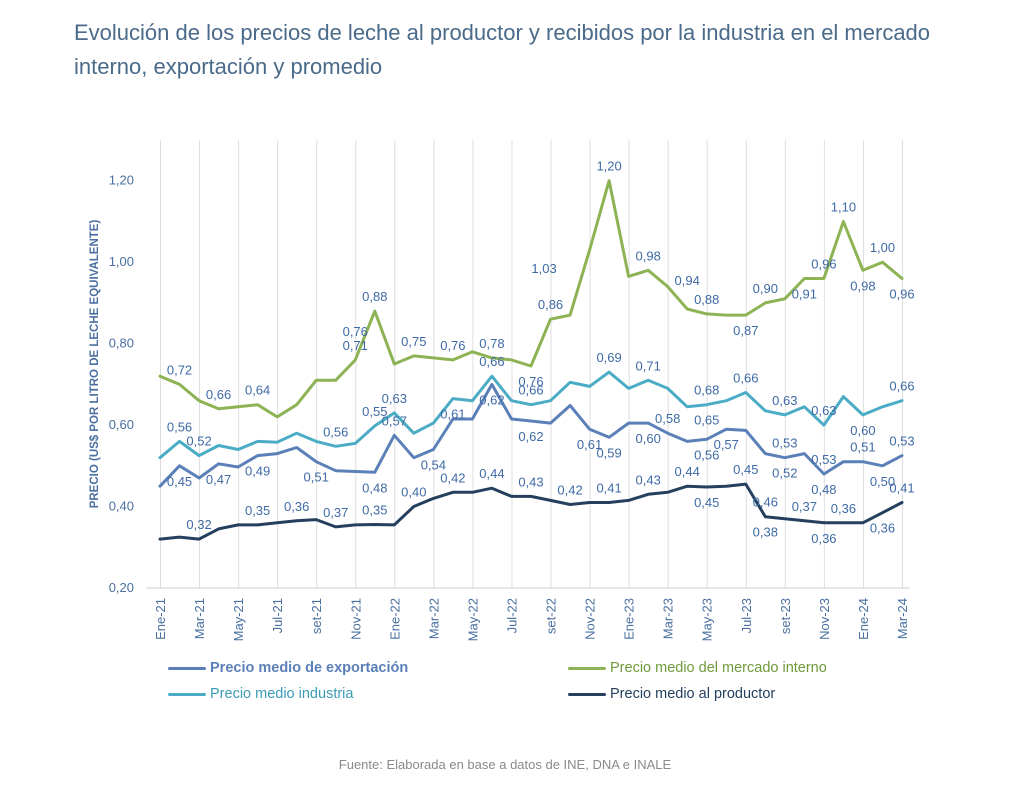 This screenshot has width=1010, height=800. I want to click on data-label: 0,65, so click(706, 420).